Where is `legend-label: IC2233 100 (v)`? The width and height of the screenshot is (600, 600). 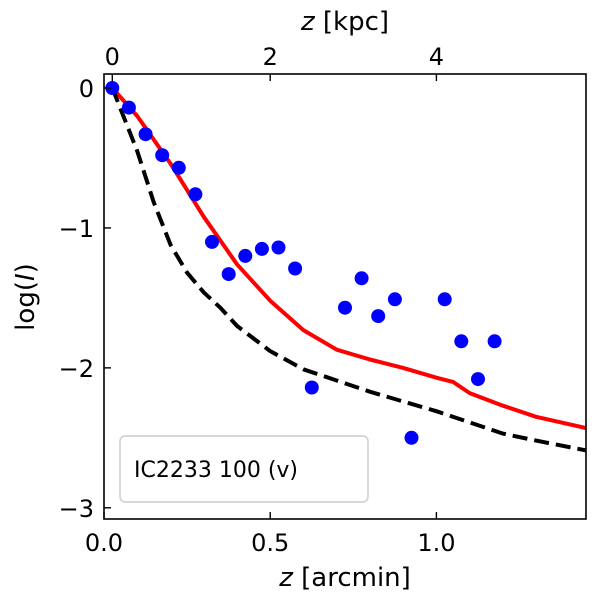 legend-label: IC2233 100 (v) is located at coordinates (216, 470).